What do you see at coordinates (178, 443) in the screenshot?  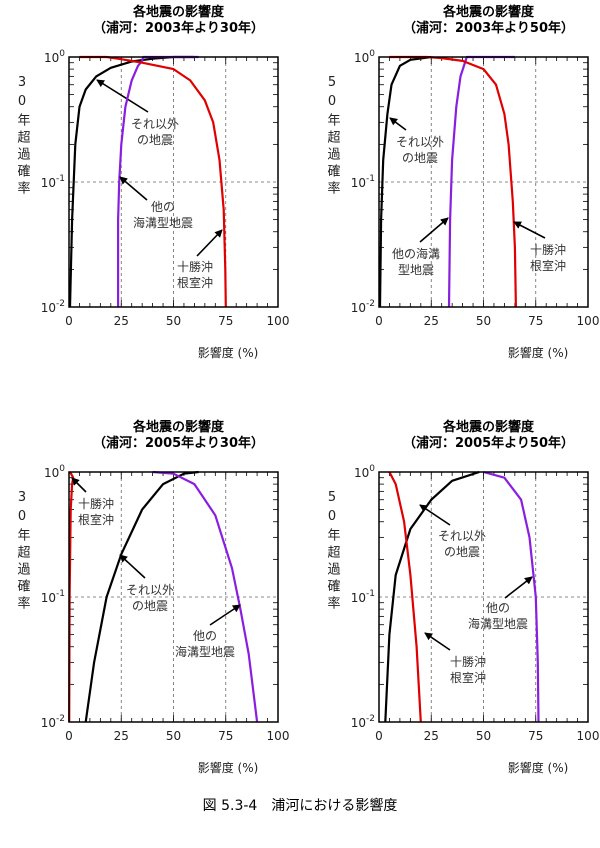 I see `chart-subtitle: （浦河：2005年より30年）` at bounding box center [178, 443].